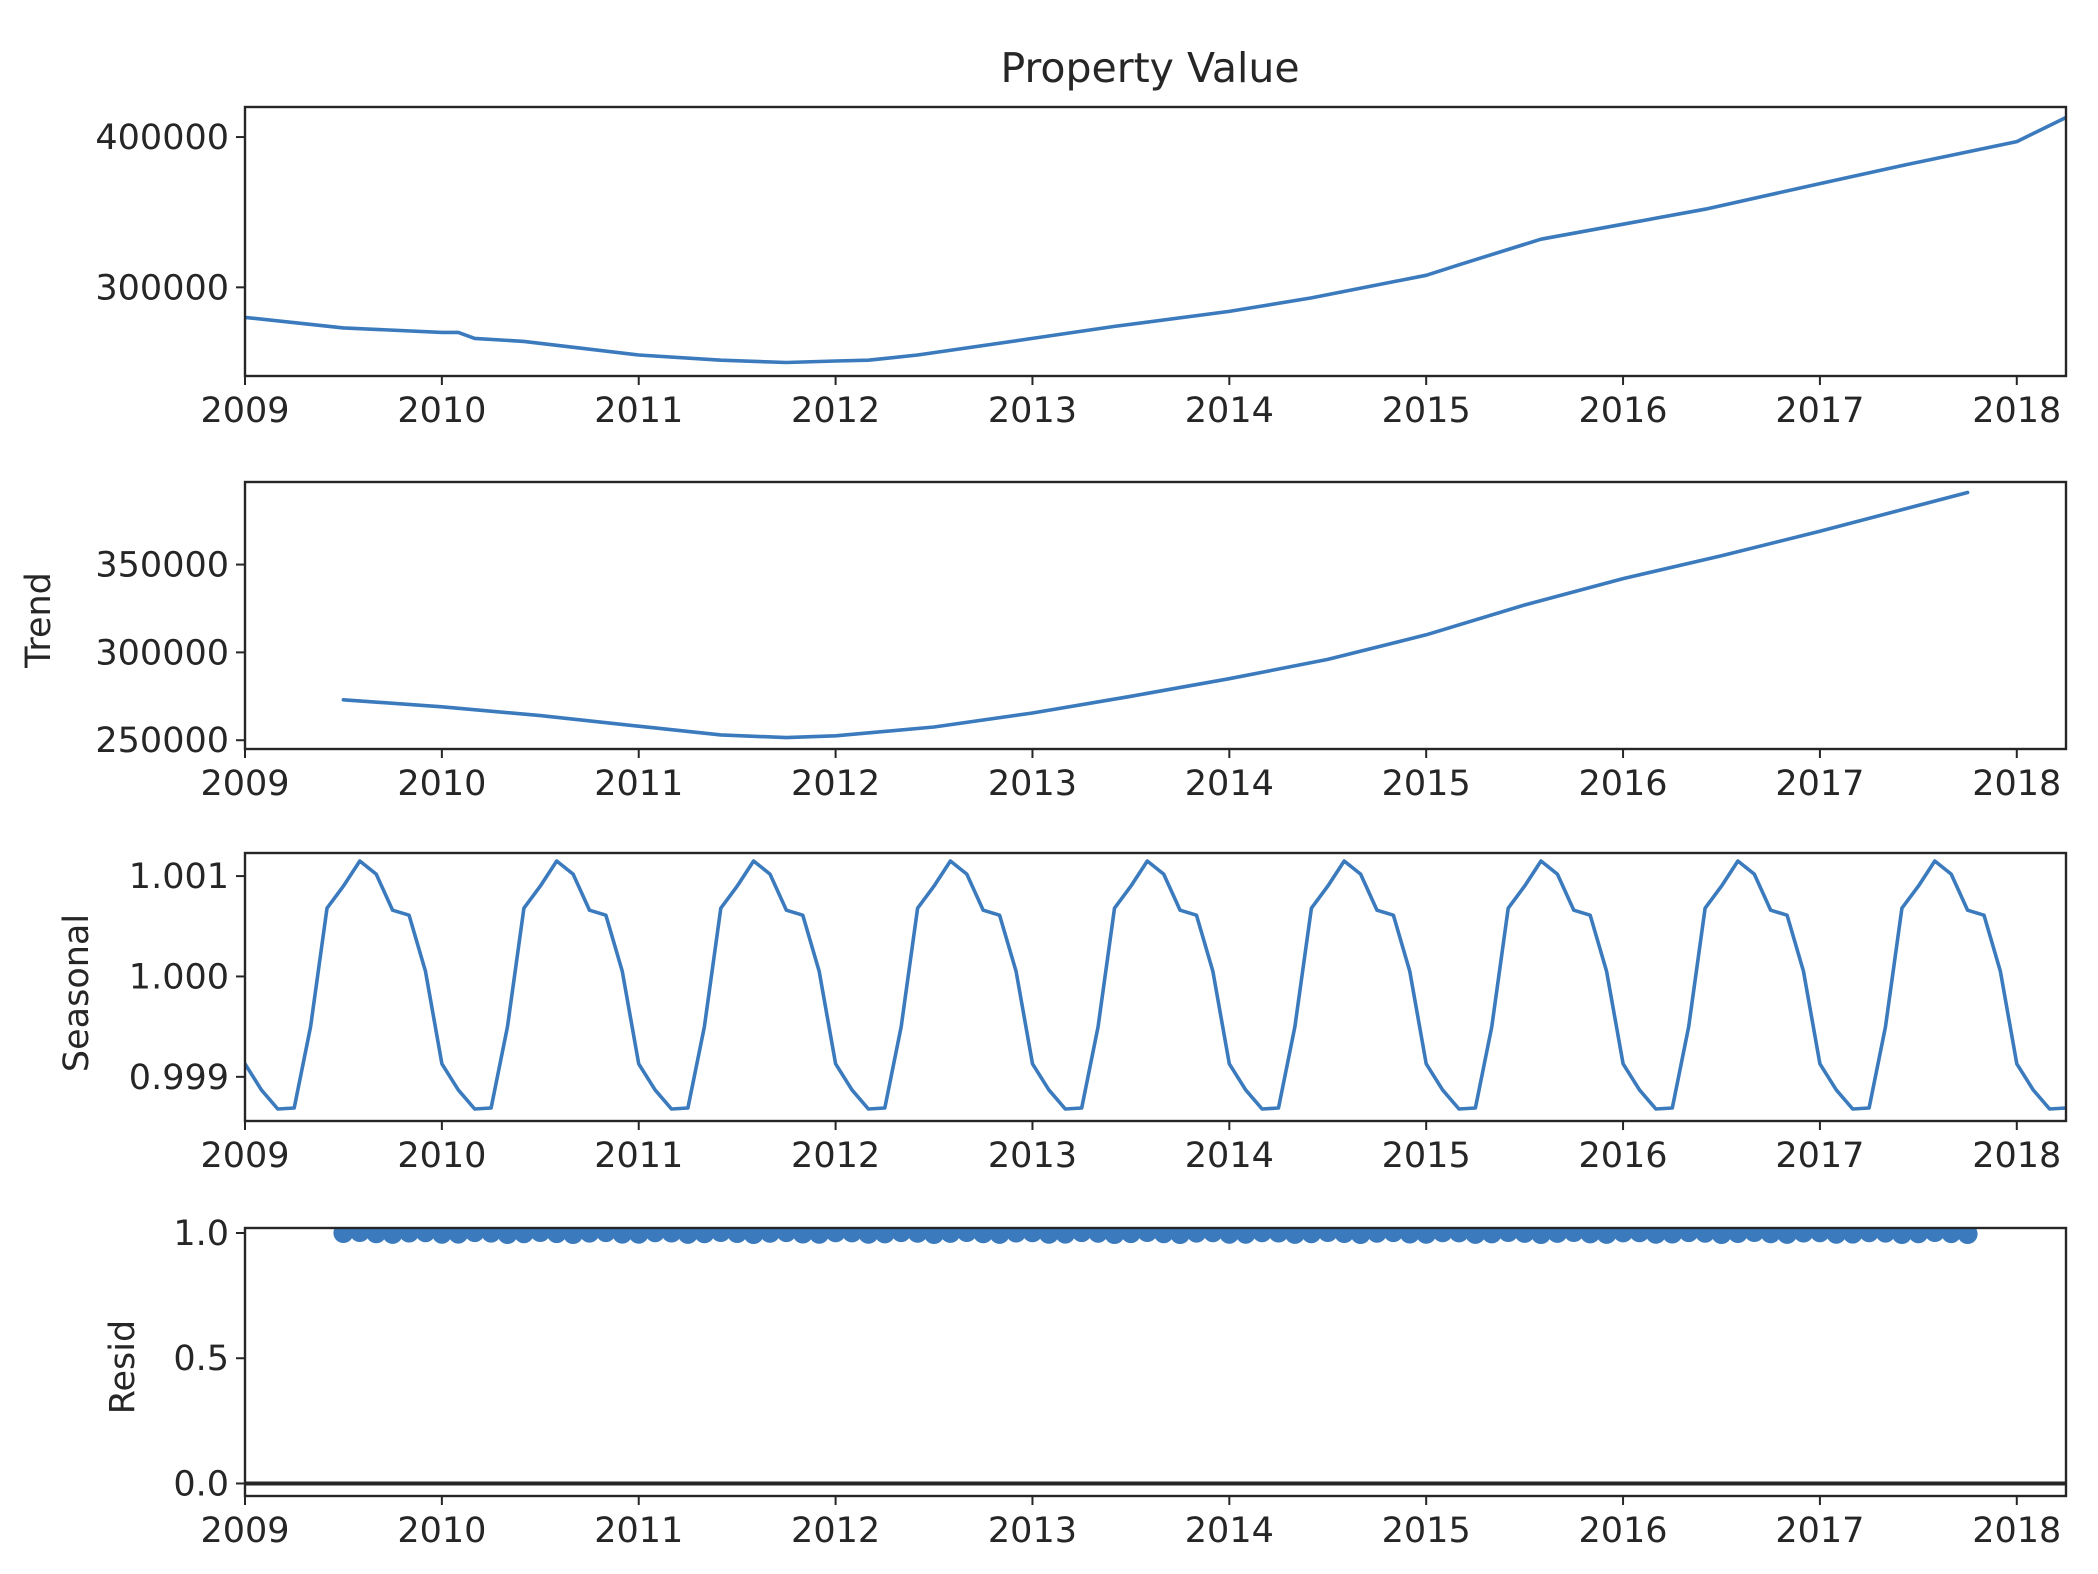 The image size is (2098, 1574). I want to click on seasonal-line, so click(1155, 985).